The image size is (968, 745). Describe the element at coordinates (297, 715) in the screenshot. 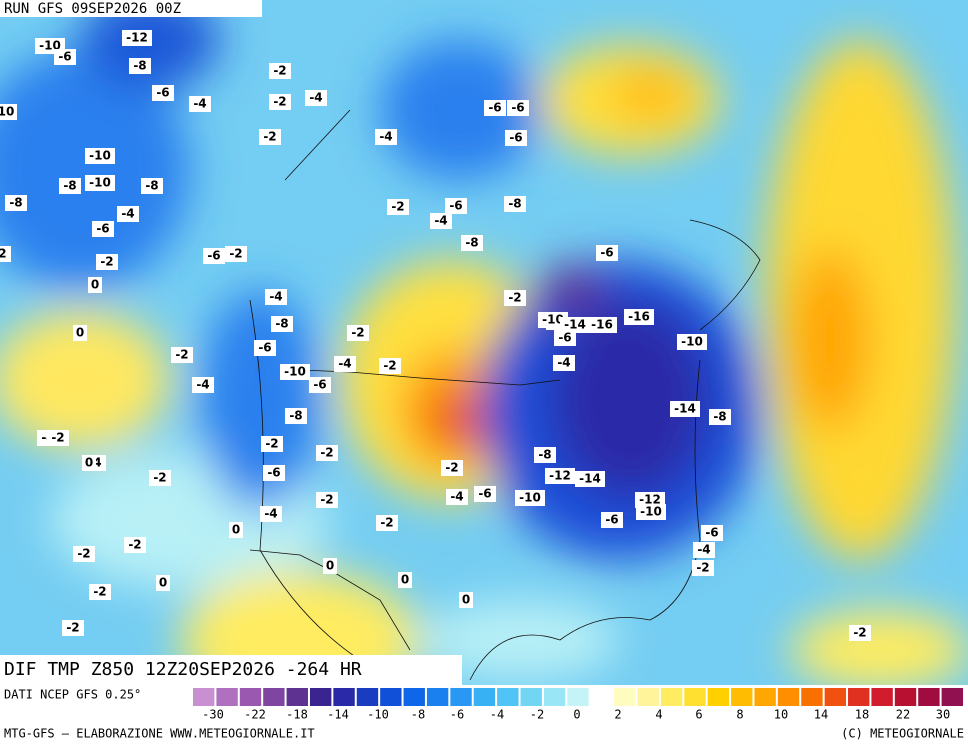

I see `legend-label: -18` at that location.